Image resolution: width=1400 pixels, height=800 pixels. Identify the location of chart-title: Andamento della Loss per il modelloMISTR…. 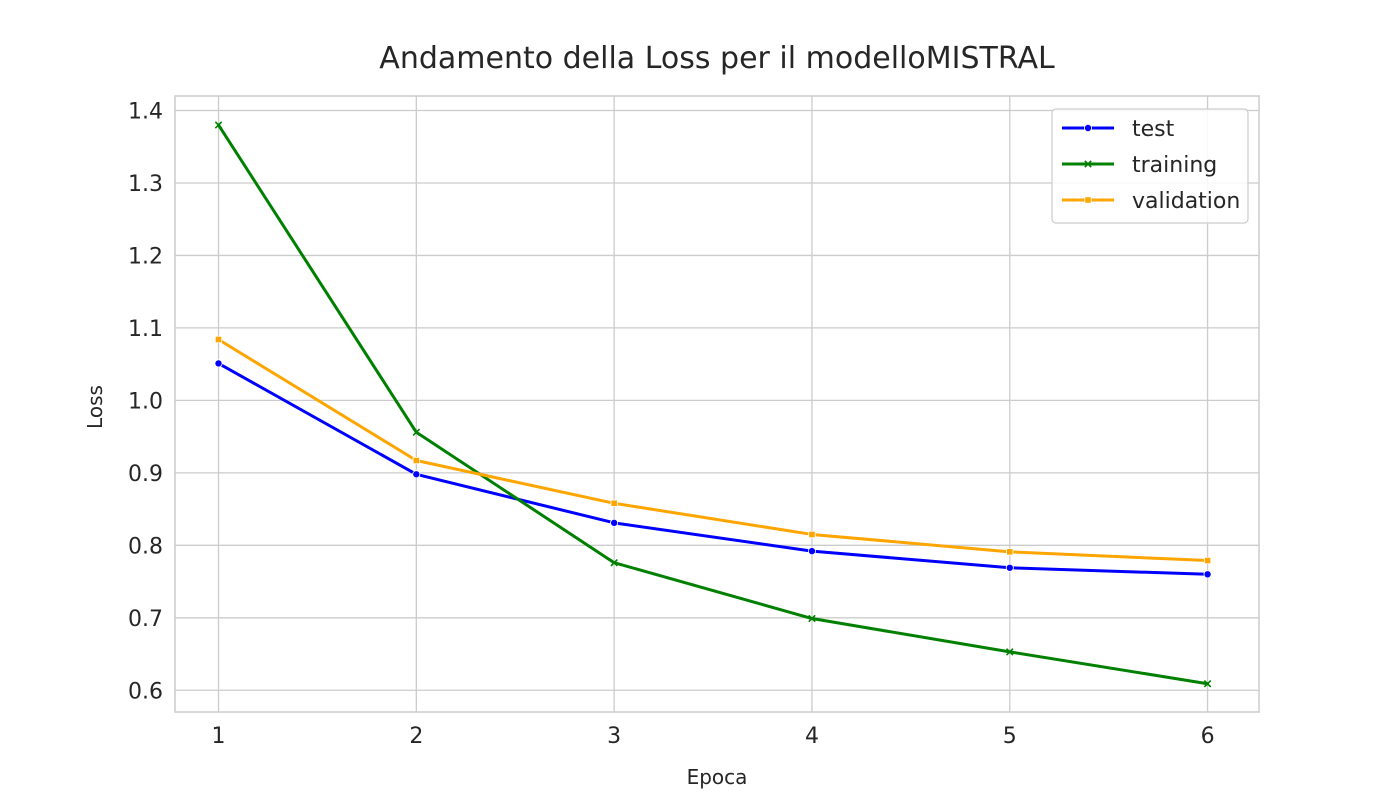
(717, 58).